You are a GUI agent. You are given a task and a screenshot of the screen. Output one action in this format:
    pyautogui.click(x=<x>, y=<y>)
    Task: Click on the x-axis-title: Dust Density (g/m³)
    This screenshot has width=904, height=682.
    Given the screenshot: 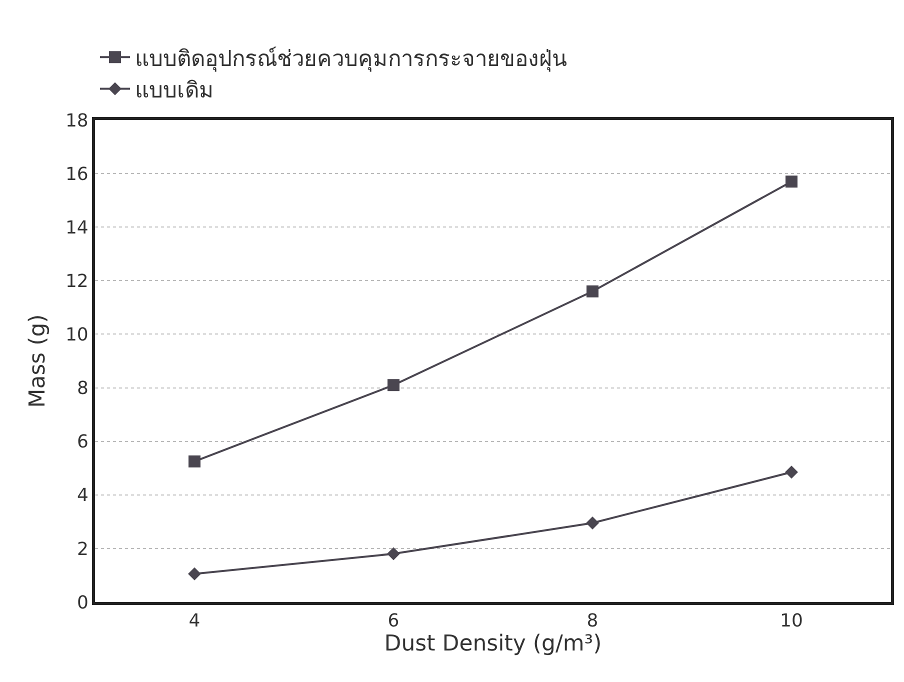 What is the action you would take?
    pyautogui.click(x=493, y=644)
    